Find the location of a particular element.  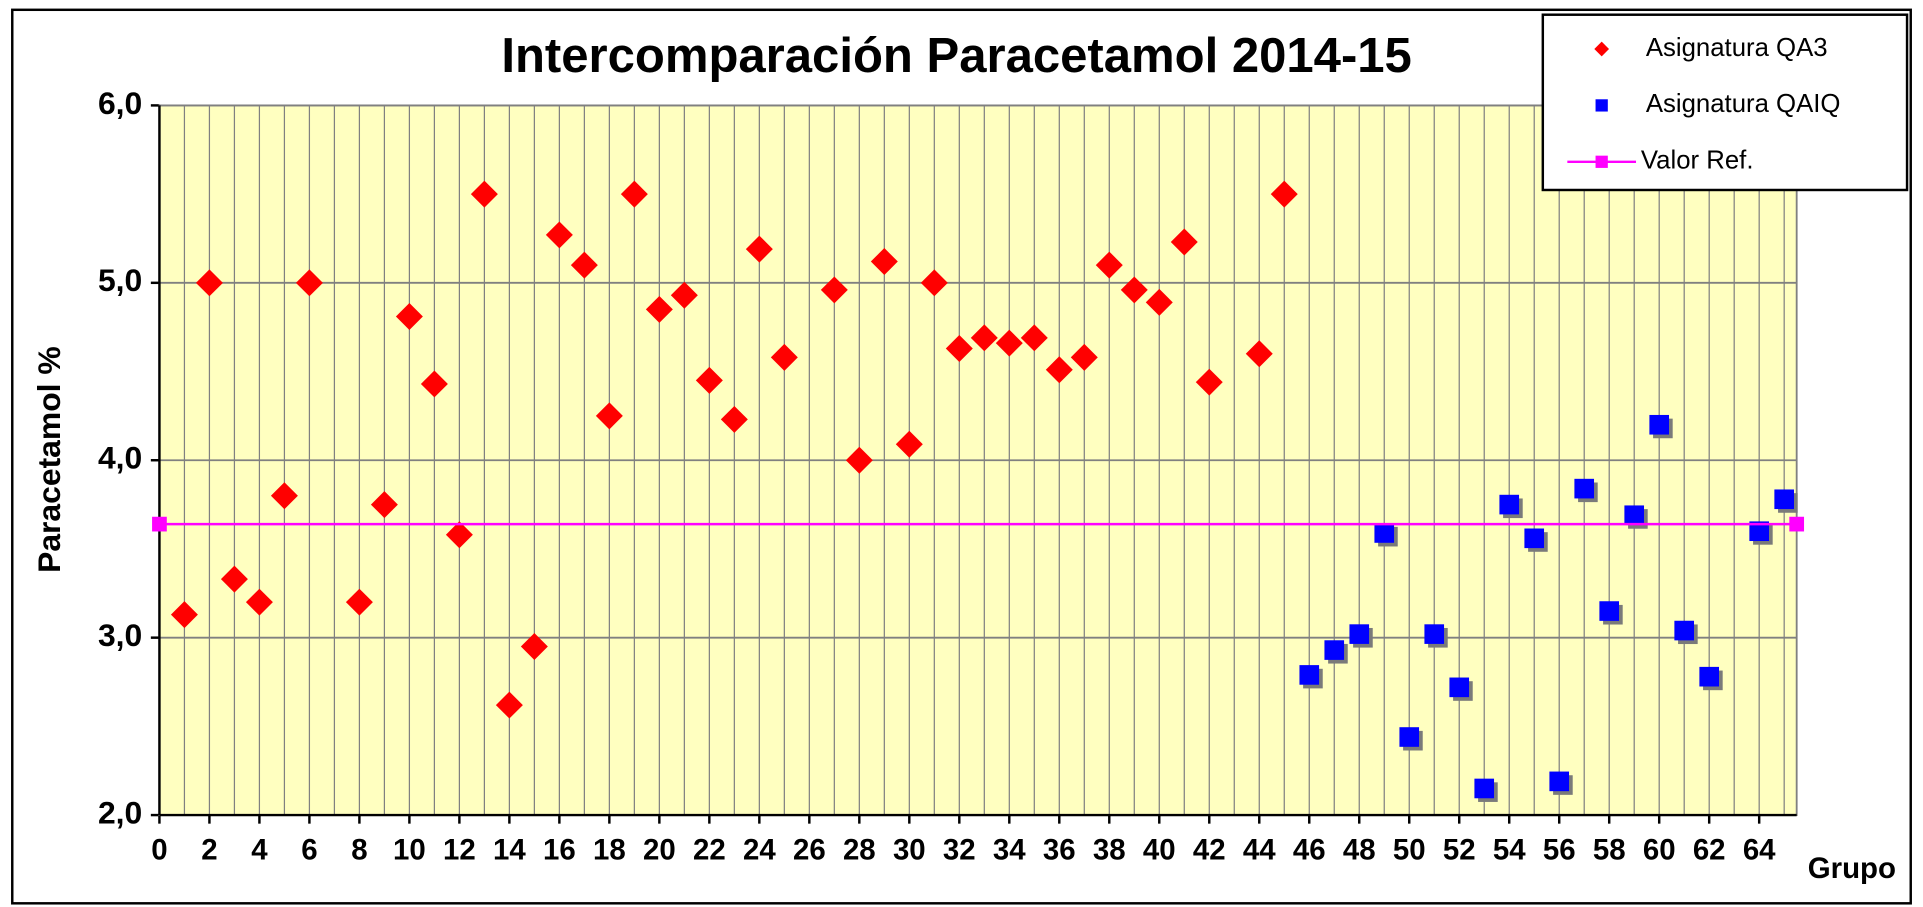

x-tick-label: 62 is located at coordinates (1709, 850).